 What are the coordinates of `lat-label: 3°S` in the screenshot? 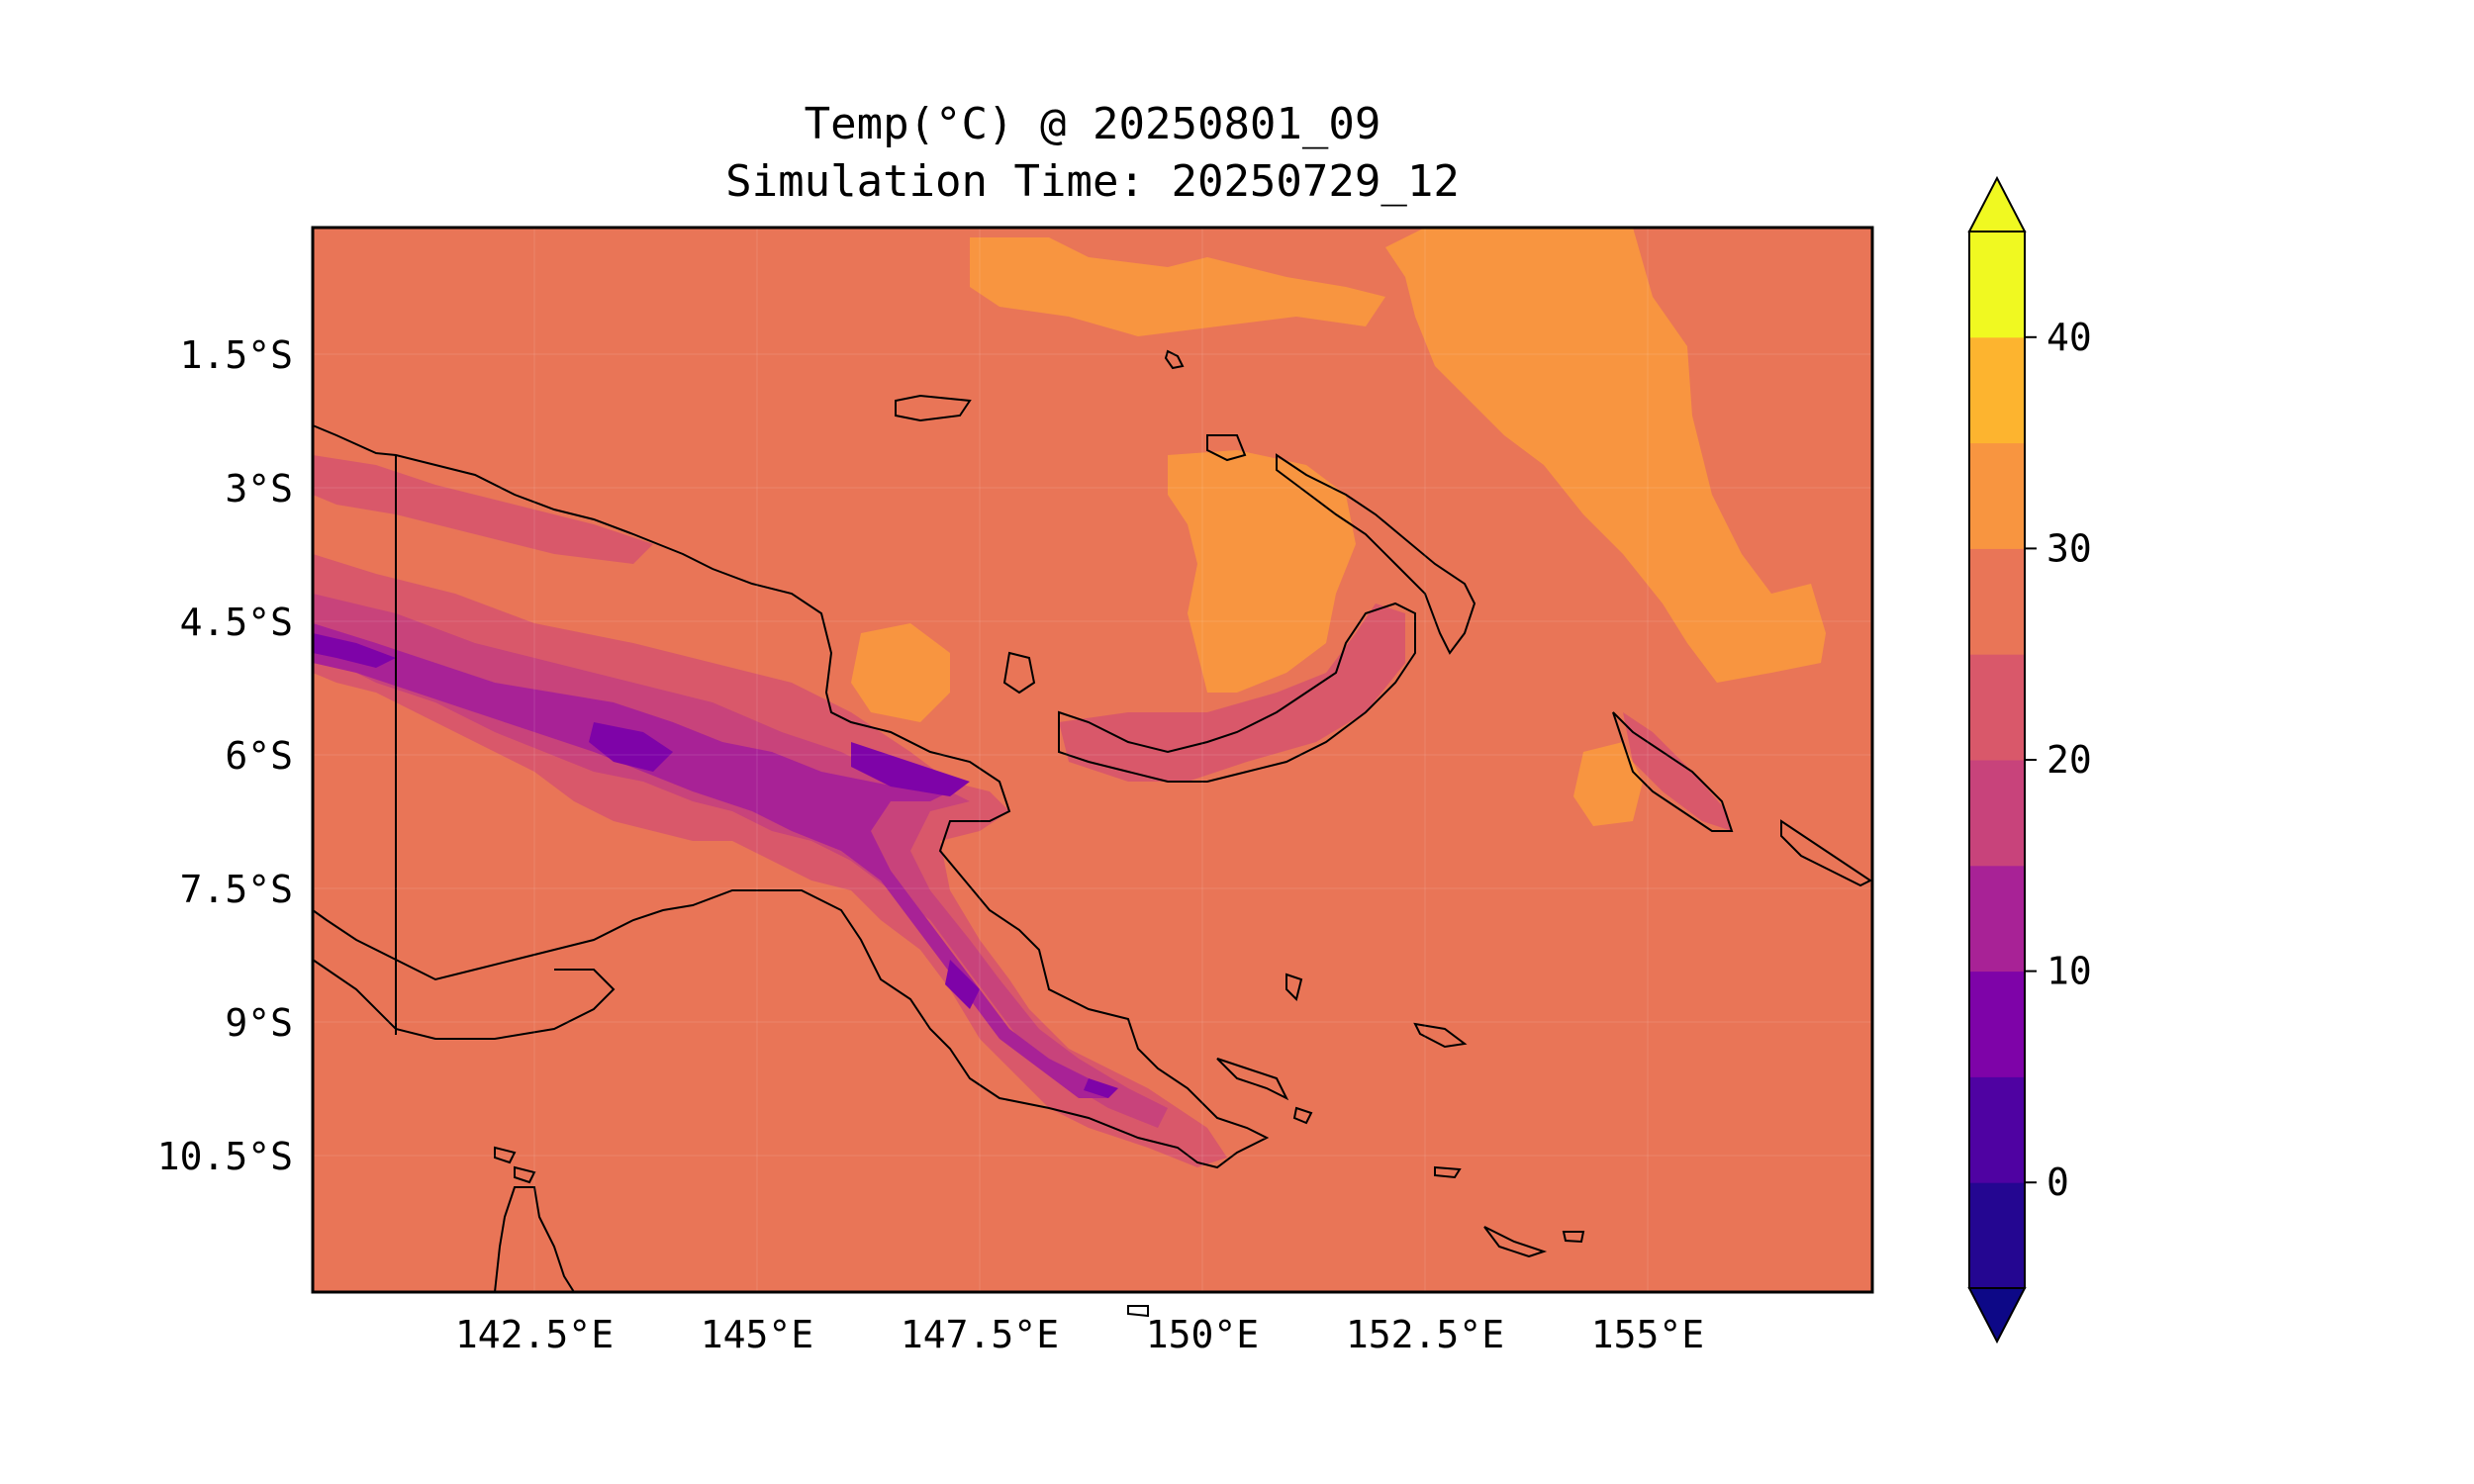 It's located at (259, 488).